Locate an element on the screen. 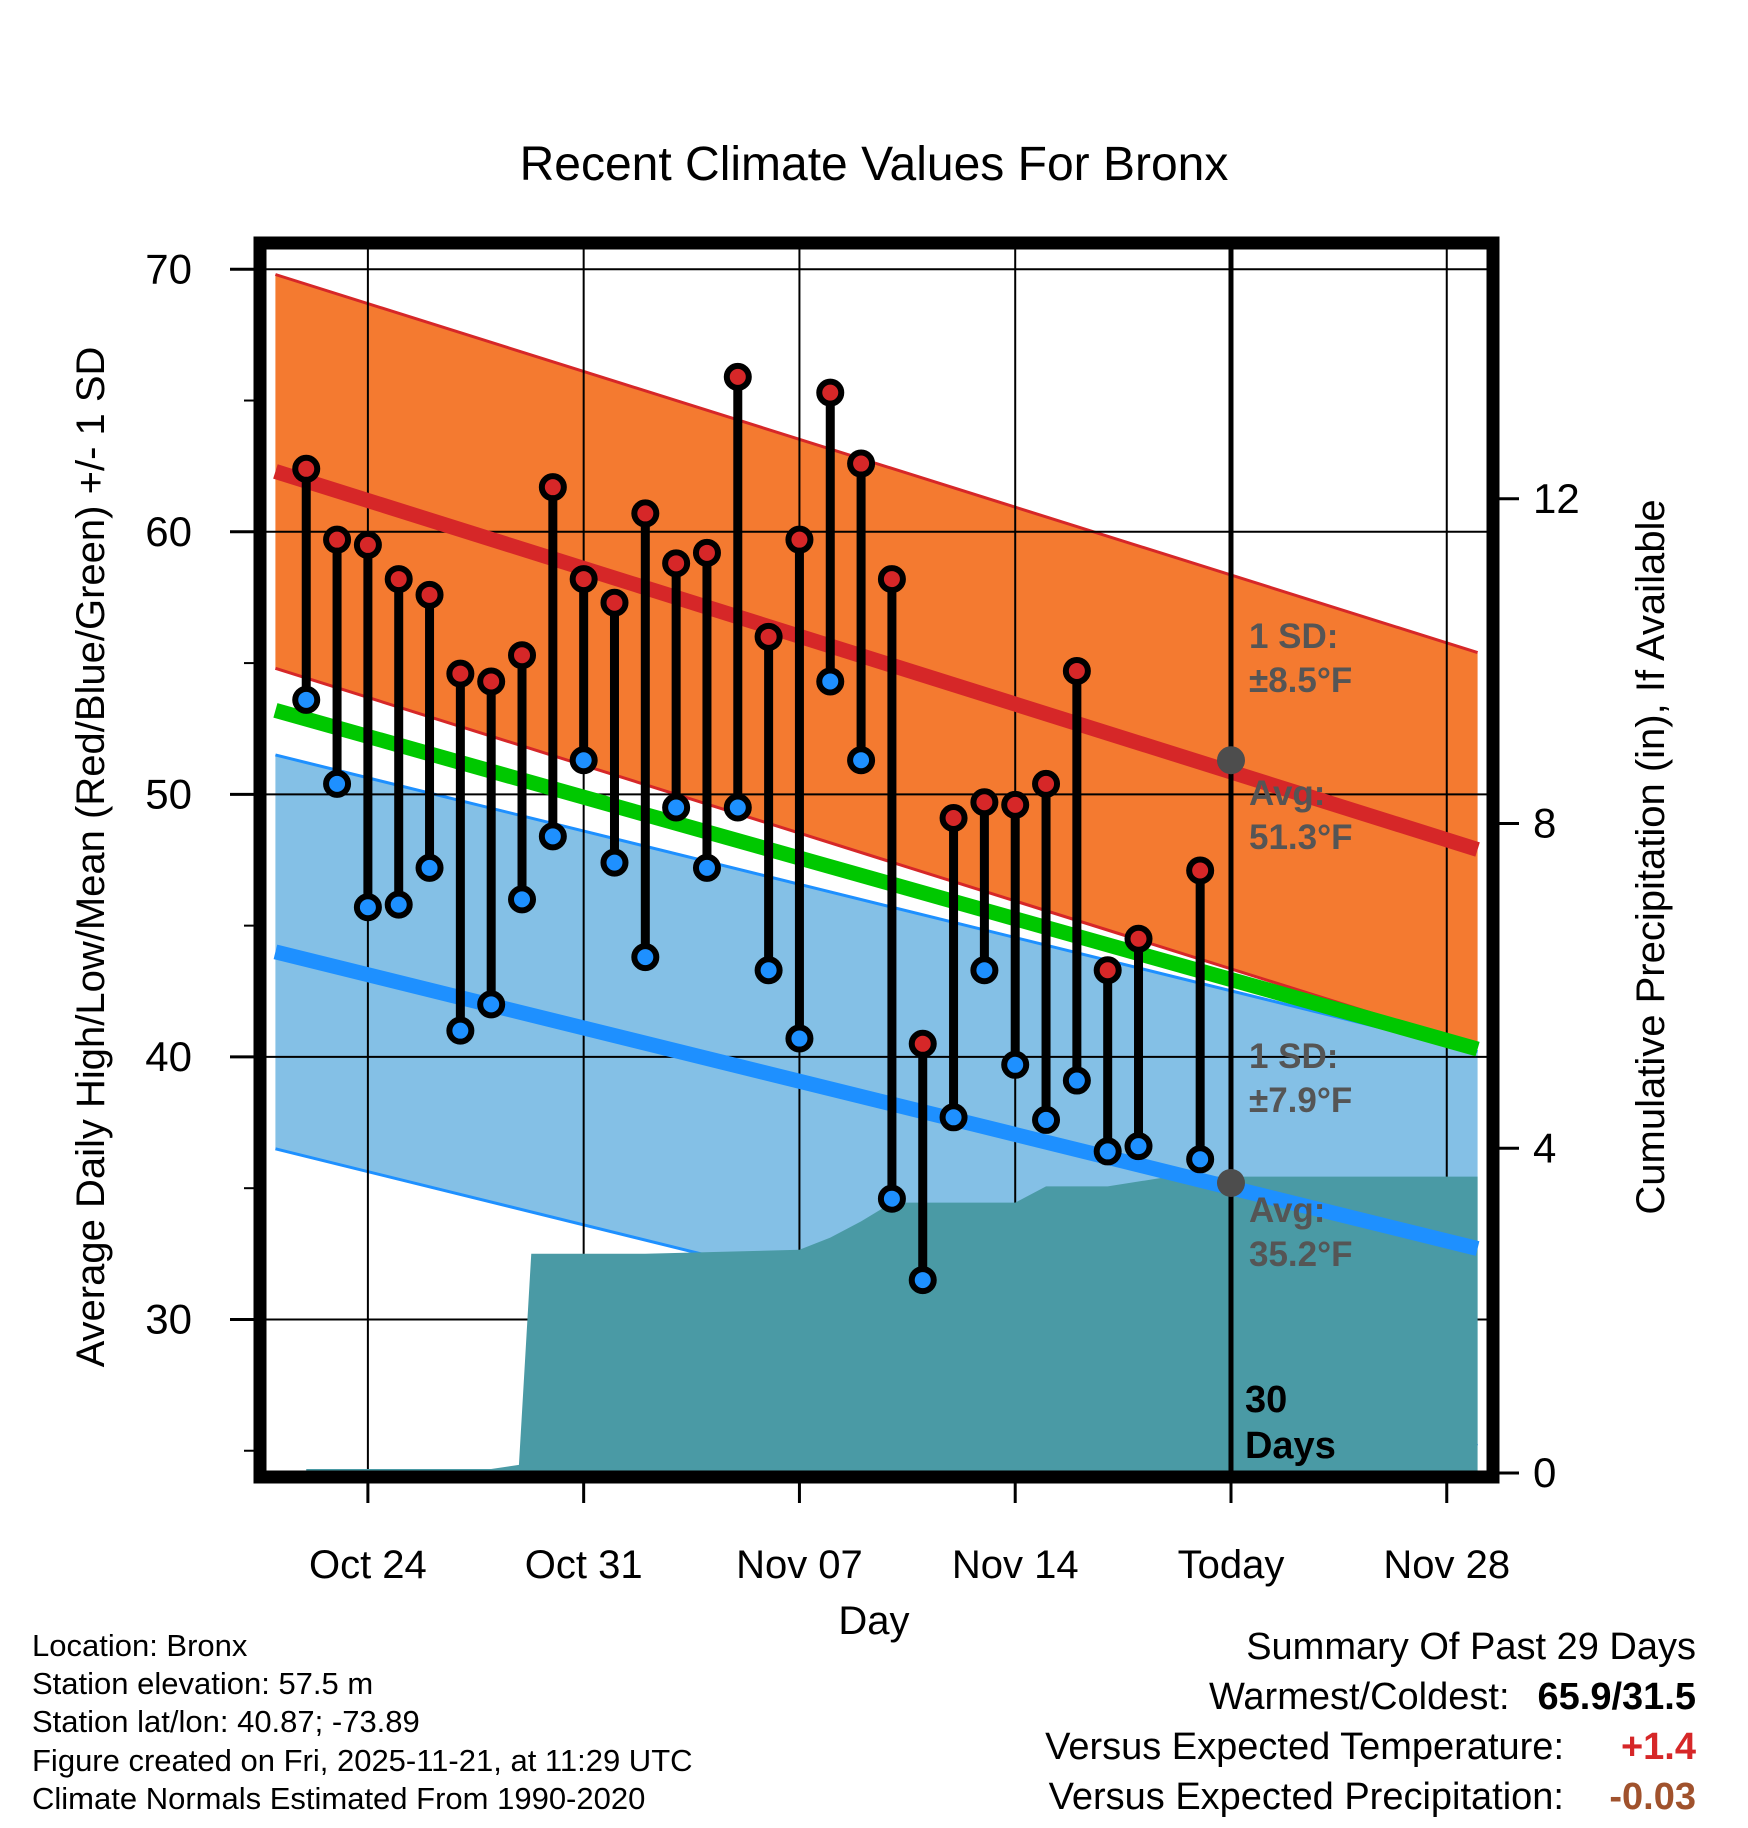  summary-temp-row: Versus Expected Temperature: +1.4 is located at coordinates (1370, 1747).